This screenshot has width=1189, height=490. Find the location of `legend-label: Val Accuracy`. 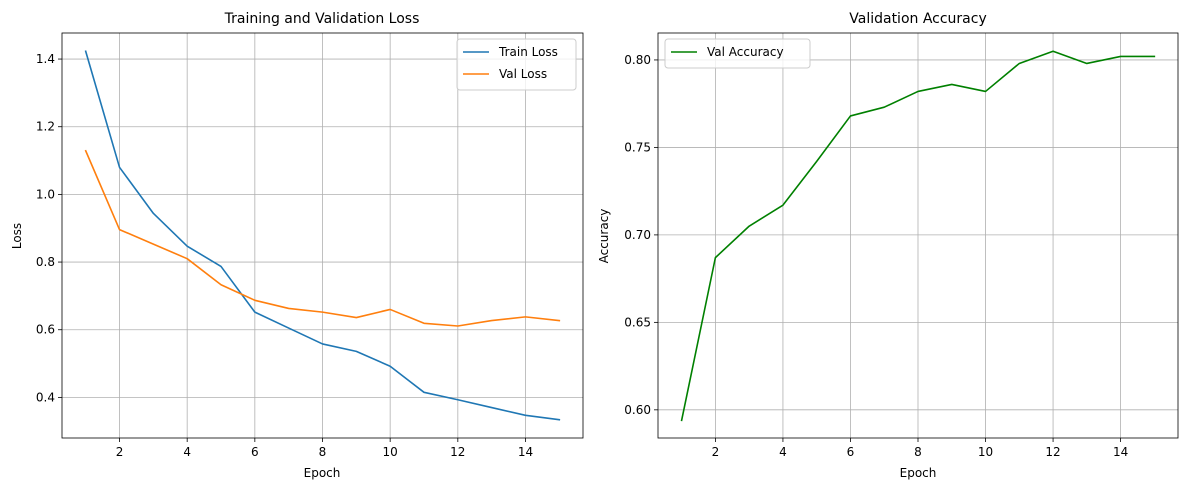

legend-label: Val Accuracy is located at coordinates (745, 52).